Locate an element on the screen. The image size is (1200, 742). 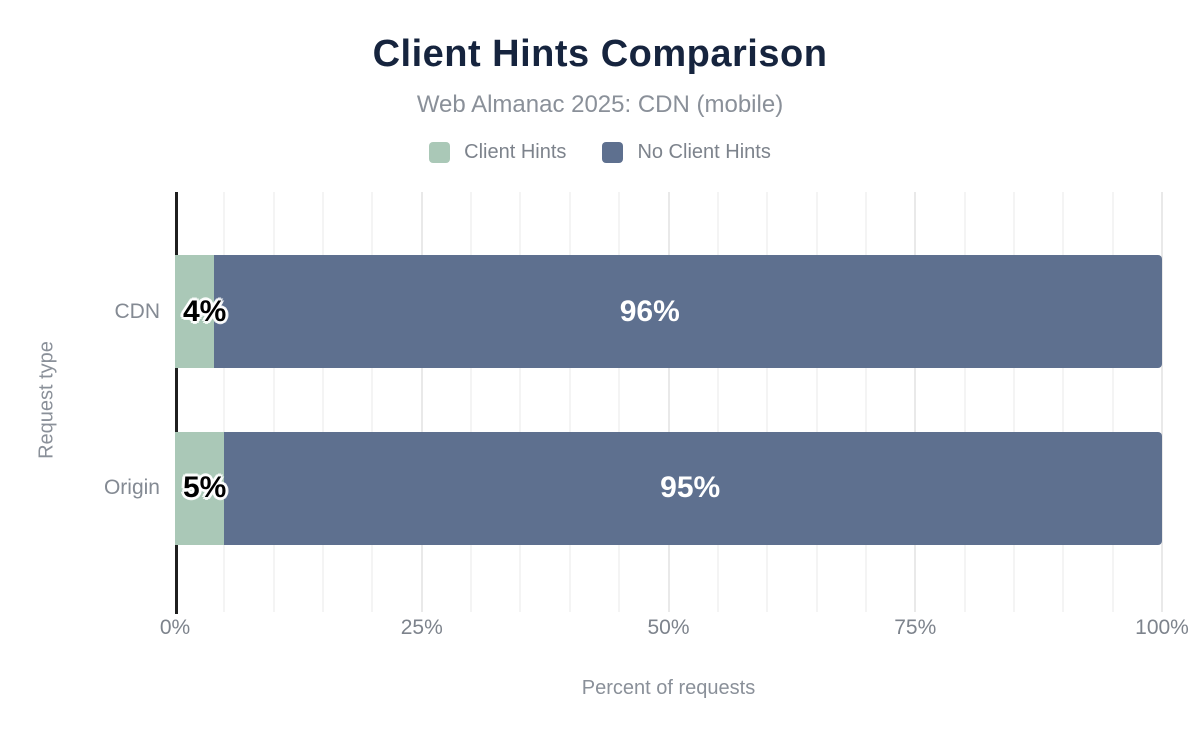
x-tick-label-75: 75% is located at coordinates (915, 627).